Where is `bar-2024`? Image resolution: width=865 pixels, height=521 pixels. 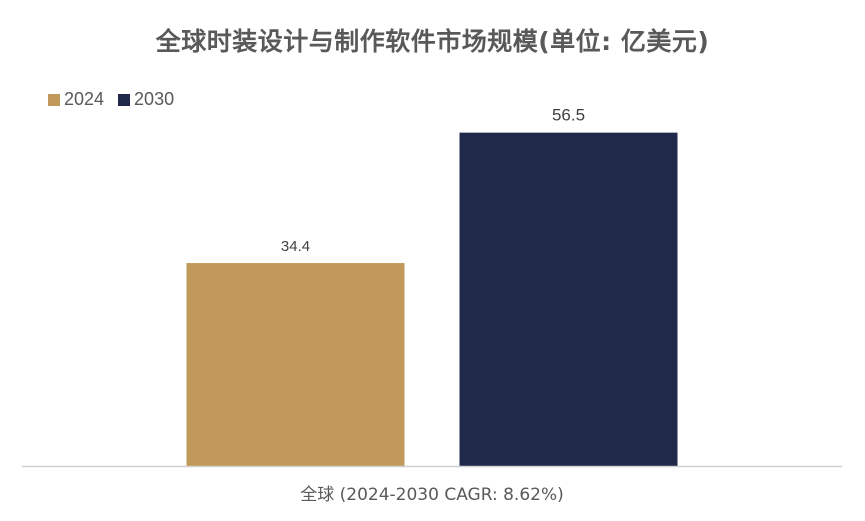 bar-2024 is located at coordinates (295, 364).